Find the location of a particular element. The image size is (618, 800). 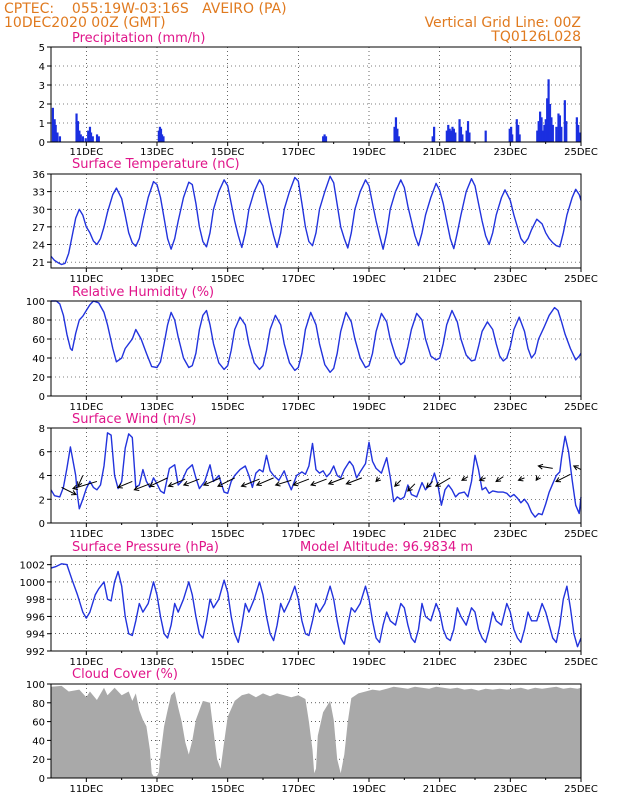

y-tick-label: 21 is located at coordinates (38, 263).